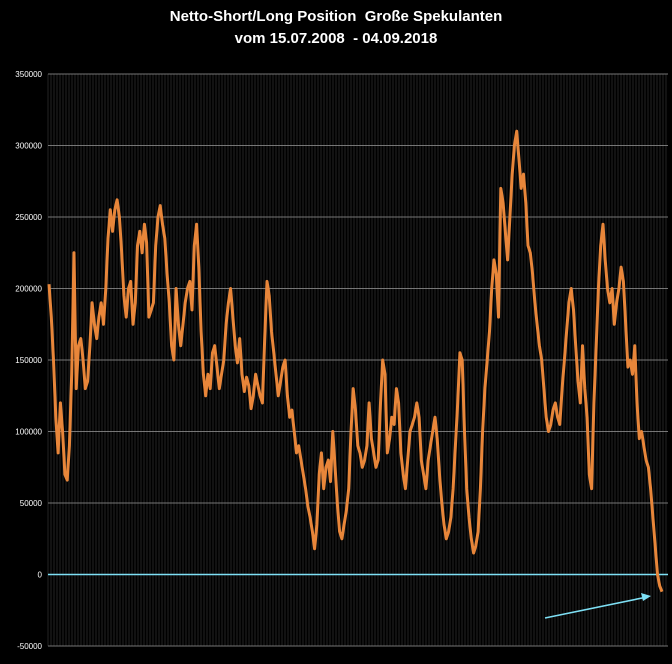  What do you see at coordinates (28, 146) in the screenshot?
I see `y-tick-label: 300000` at bounding box center [28, 146].